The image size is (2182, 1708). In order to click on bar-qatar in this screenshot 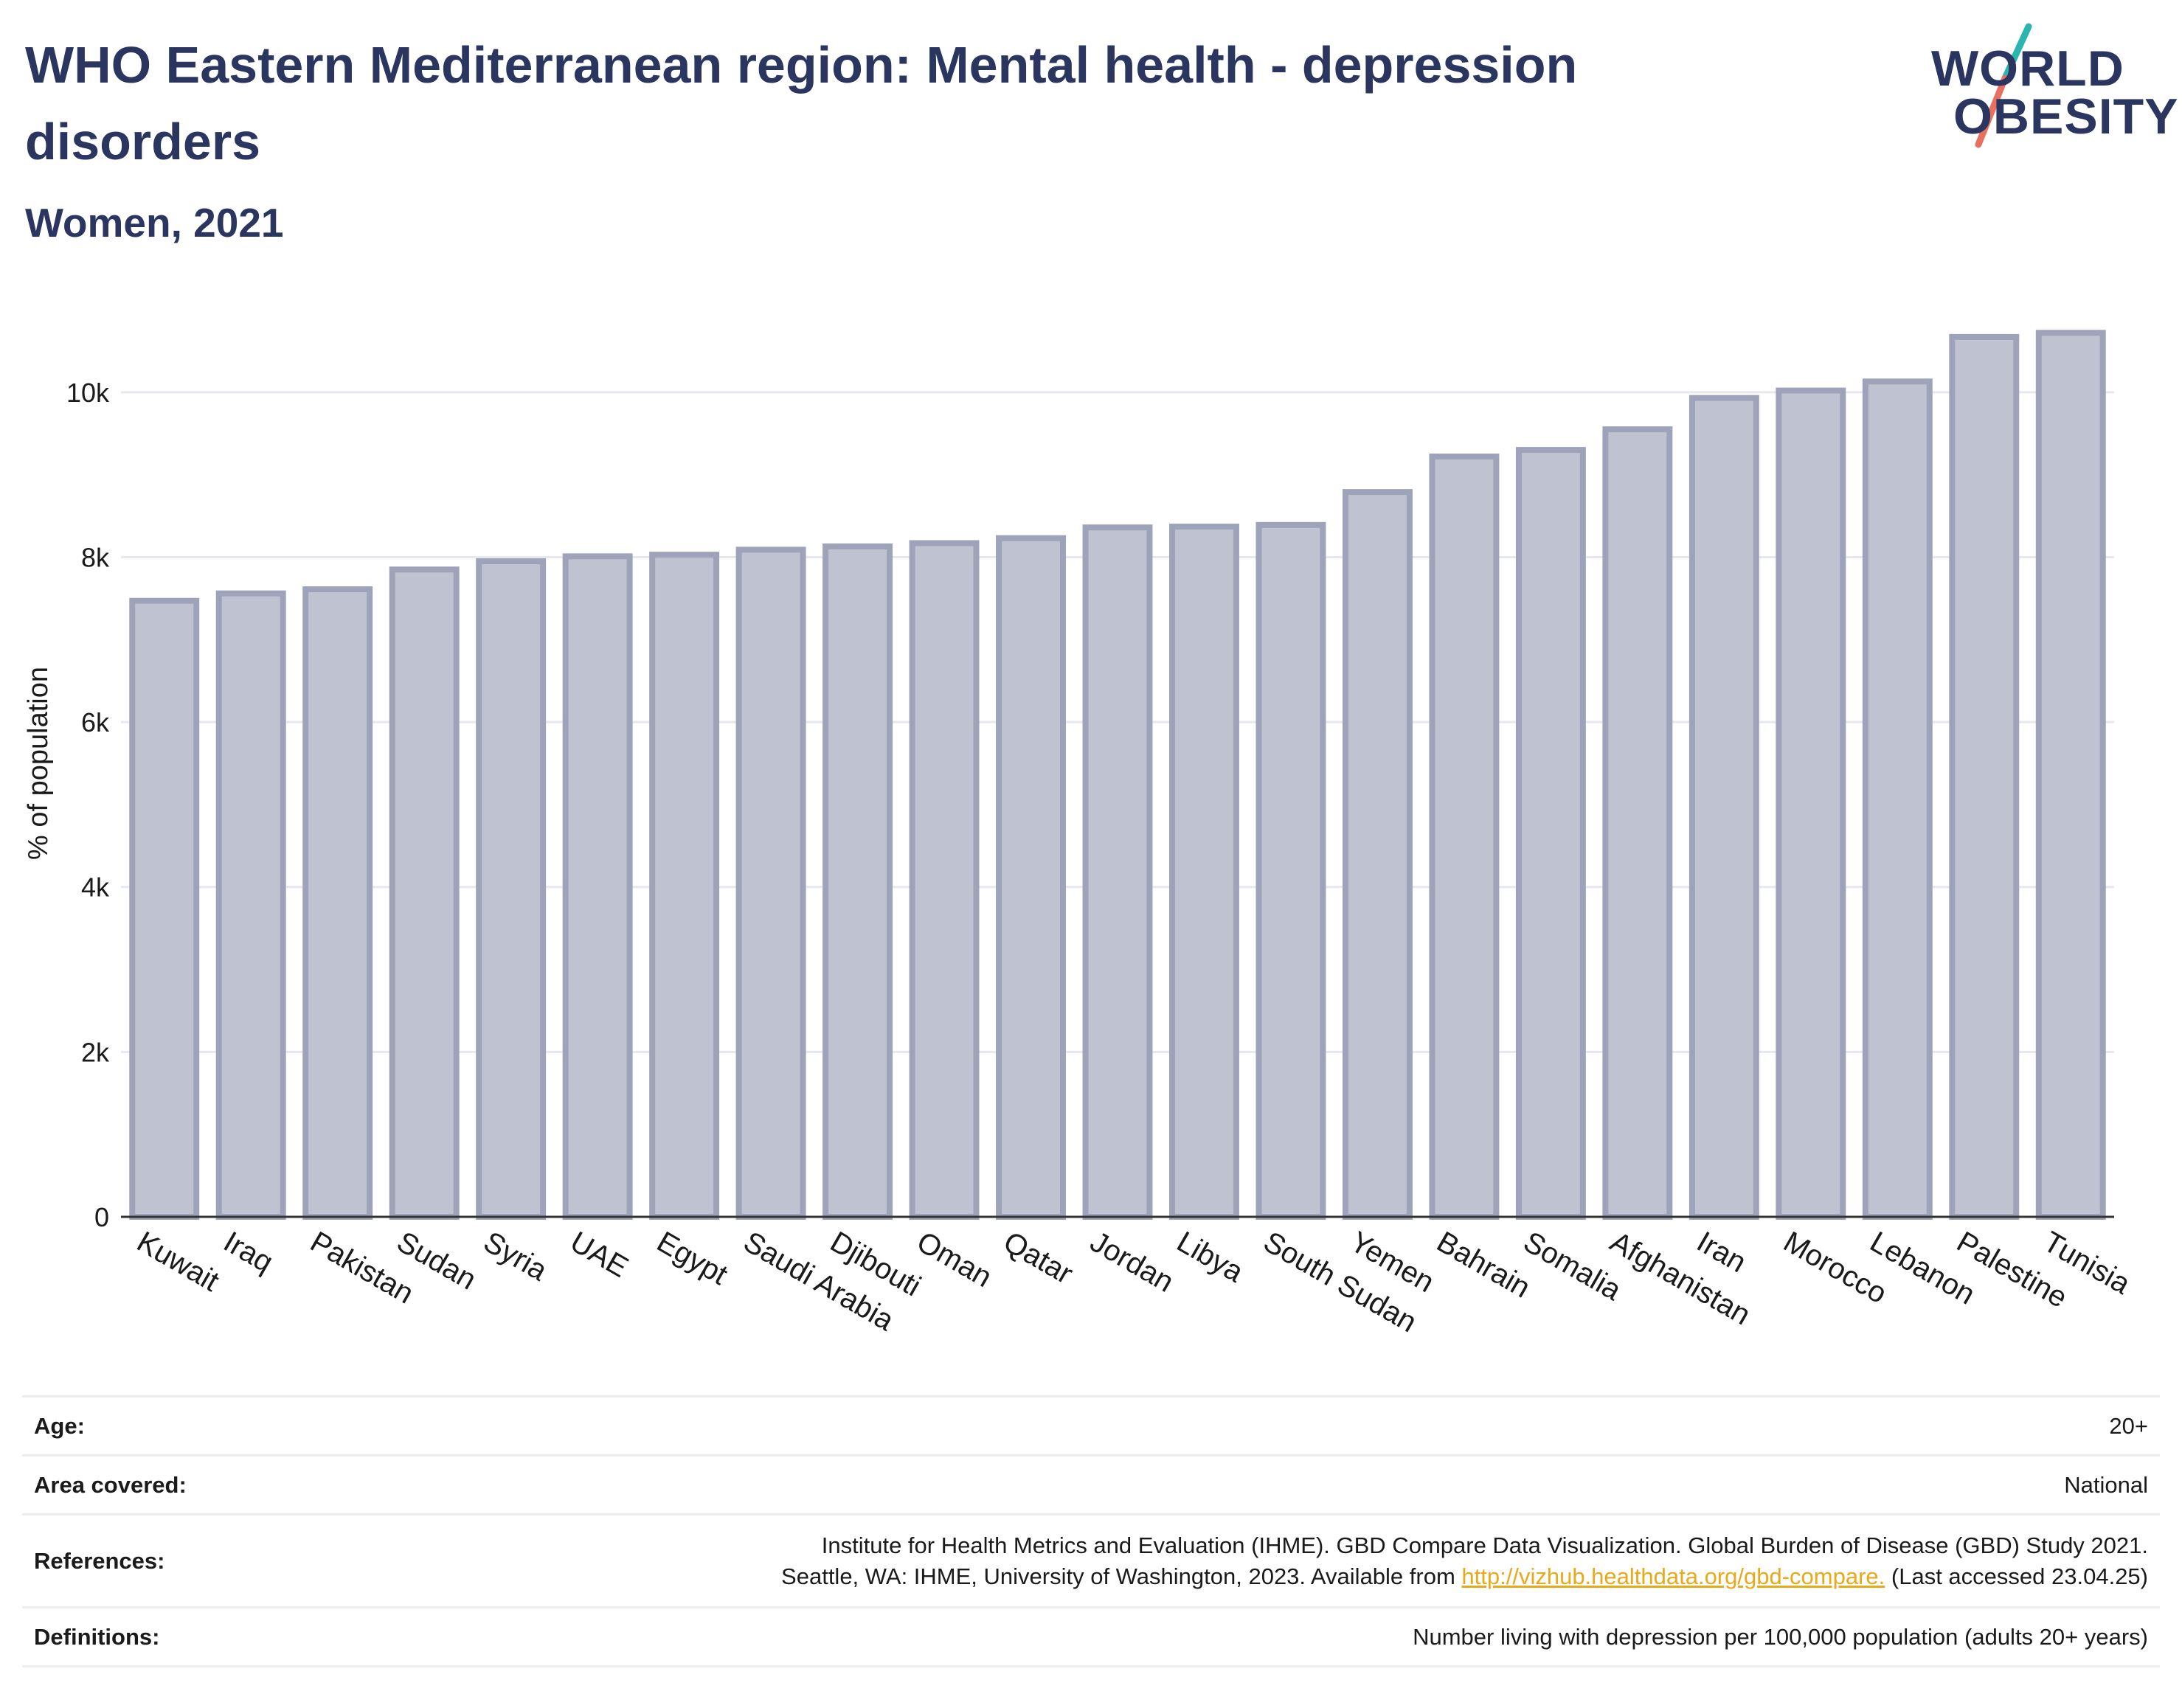, I will do `click(1031, 877)`.